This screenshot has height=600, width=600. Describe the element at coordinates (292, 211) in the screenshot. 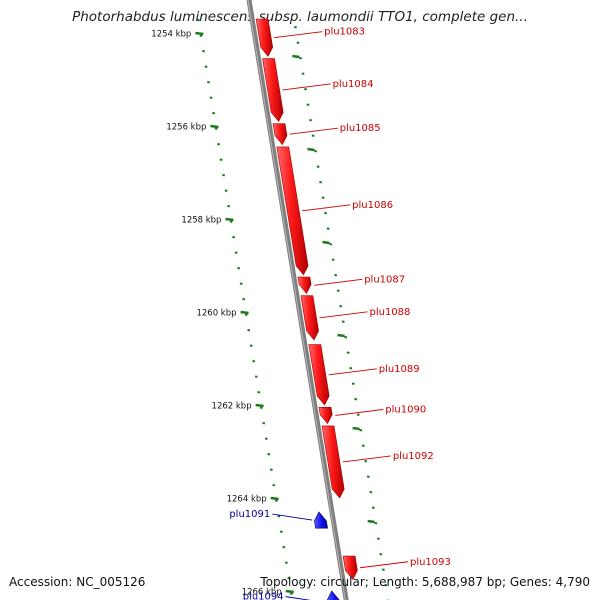

I see `gene-arrow-plu1086` at that location.